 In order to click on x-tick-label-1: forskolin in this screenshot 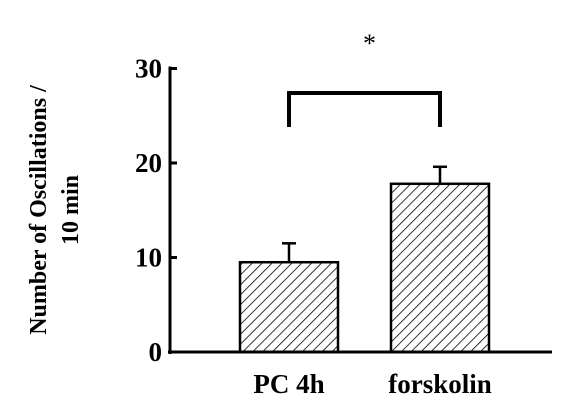, I will do `click(440, 384)`.